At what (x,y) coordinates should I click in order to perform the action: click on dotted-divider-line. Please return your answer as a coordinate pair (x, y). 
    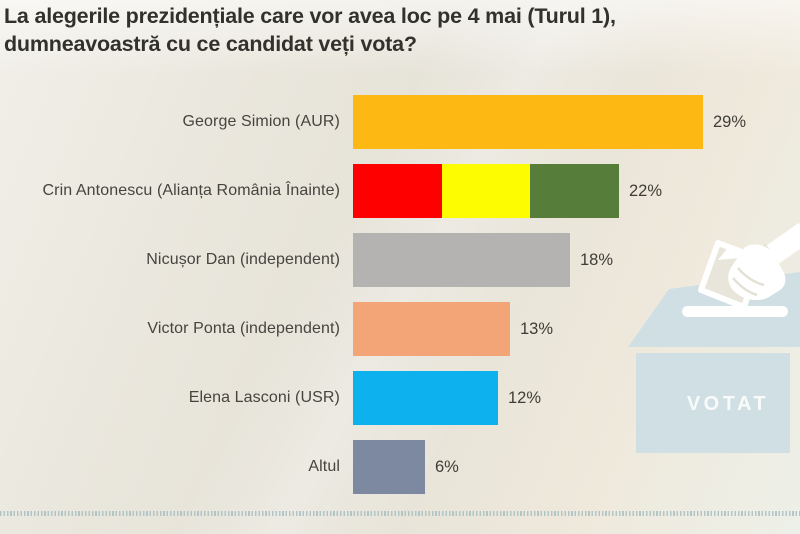
    Looking at the image, I should click on (400, 513).